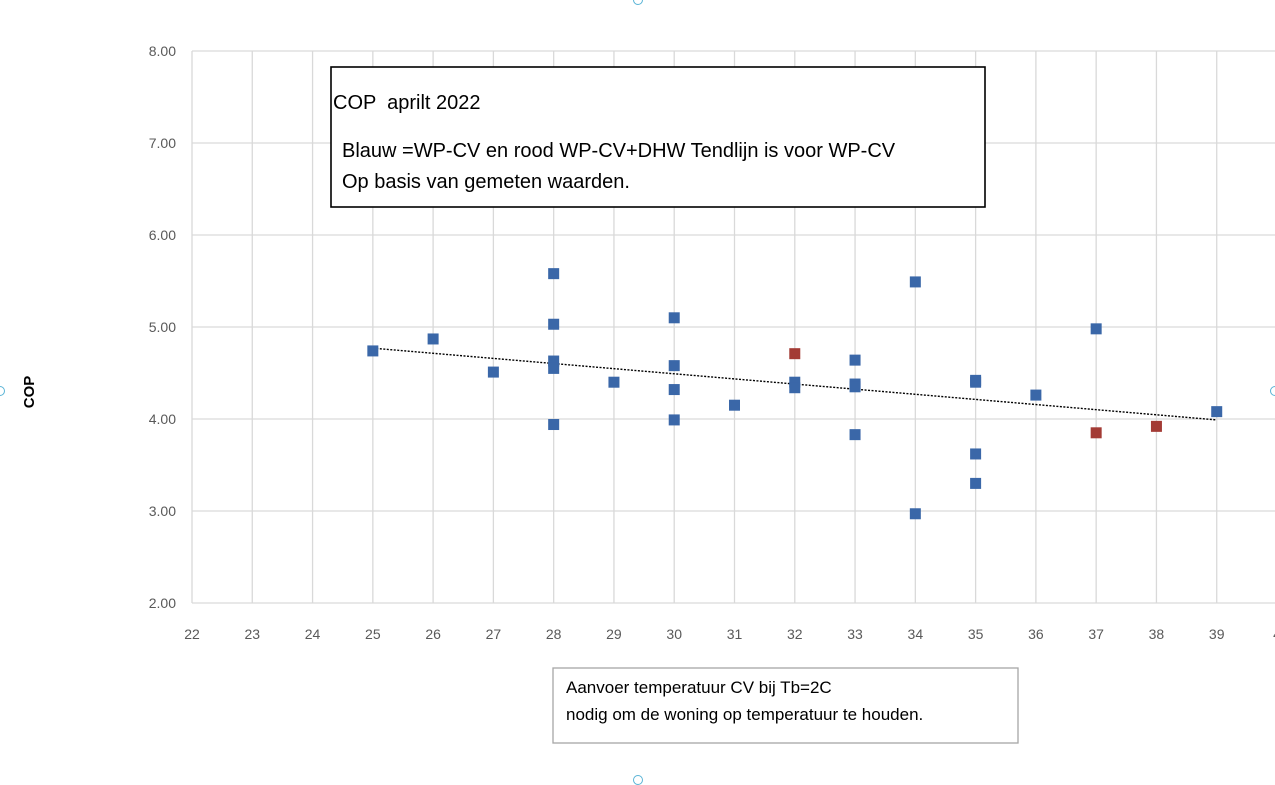 Image resolution: width=1275 pixels, height=785 pixels. Describe the element at coordinates (1217, 634) in the screenshot. I see `x-tick-label: 39` at that location.